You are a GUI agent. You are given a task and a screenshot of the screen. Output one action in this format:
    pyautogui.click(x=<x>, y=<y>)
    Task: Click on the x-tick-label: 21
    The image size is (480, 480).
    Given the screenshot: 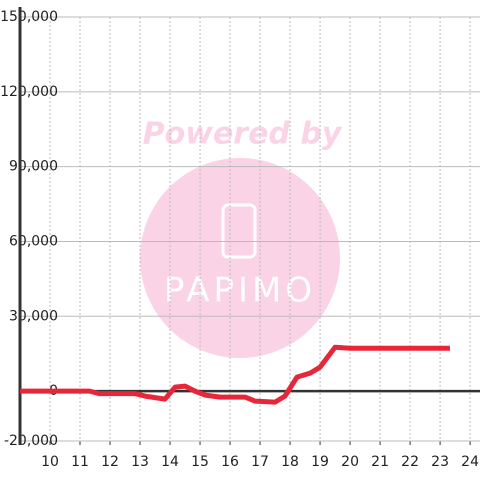 What is the action you would take?
    pyautogui.click(x=380, y=462)
    